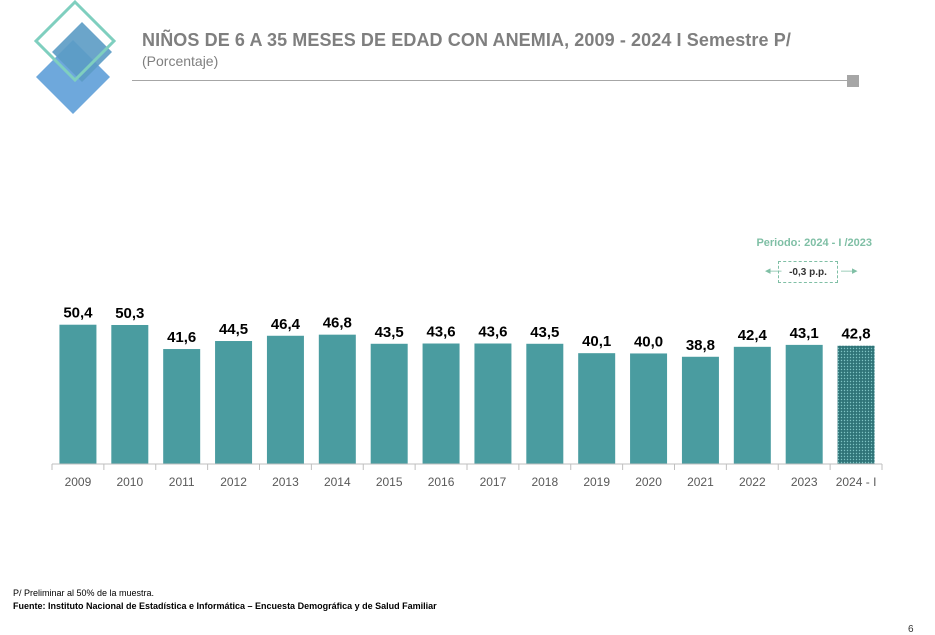 The width and height of the screenshot is (935, 635). What do you see at coordinates (849, 271) in the screenshot?
I see `arrow-right-icon: —▸` at bounding box center [849, 271].